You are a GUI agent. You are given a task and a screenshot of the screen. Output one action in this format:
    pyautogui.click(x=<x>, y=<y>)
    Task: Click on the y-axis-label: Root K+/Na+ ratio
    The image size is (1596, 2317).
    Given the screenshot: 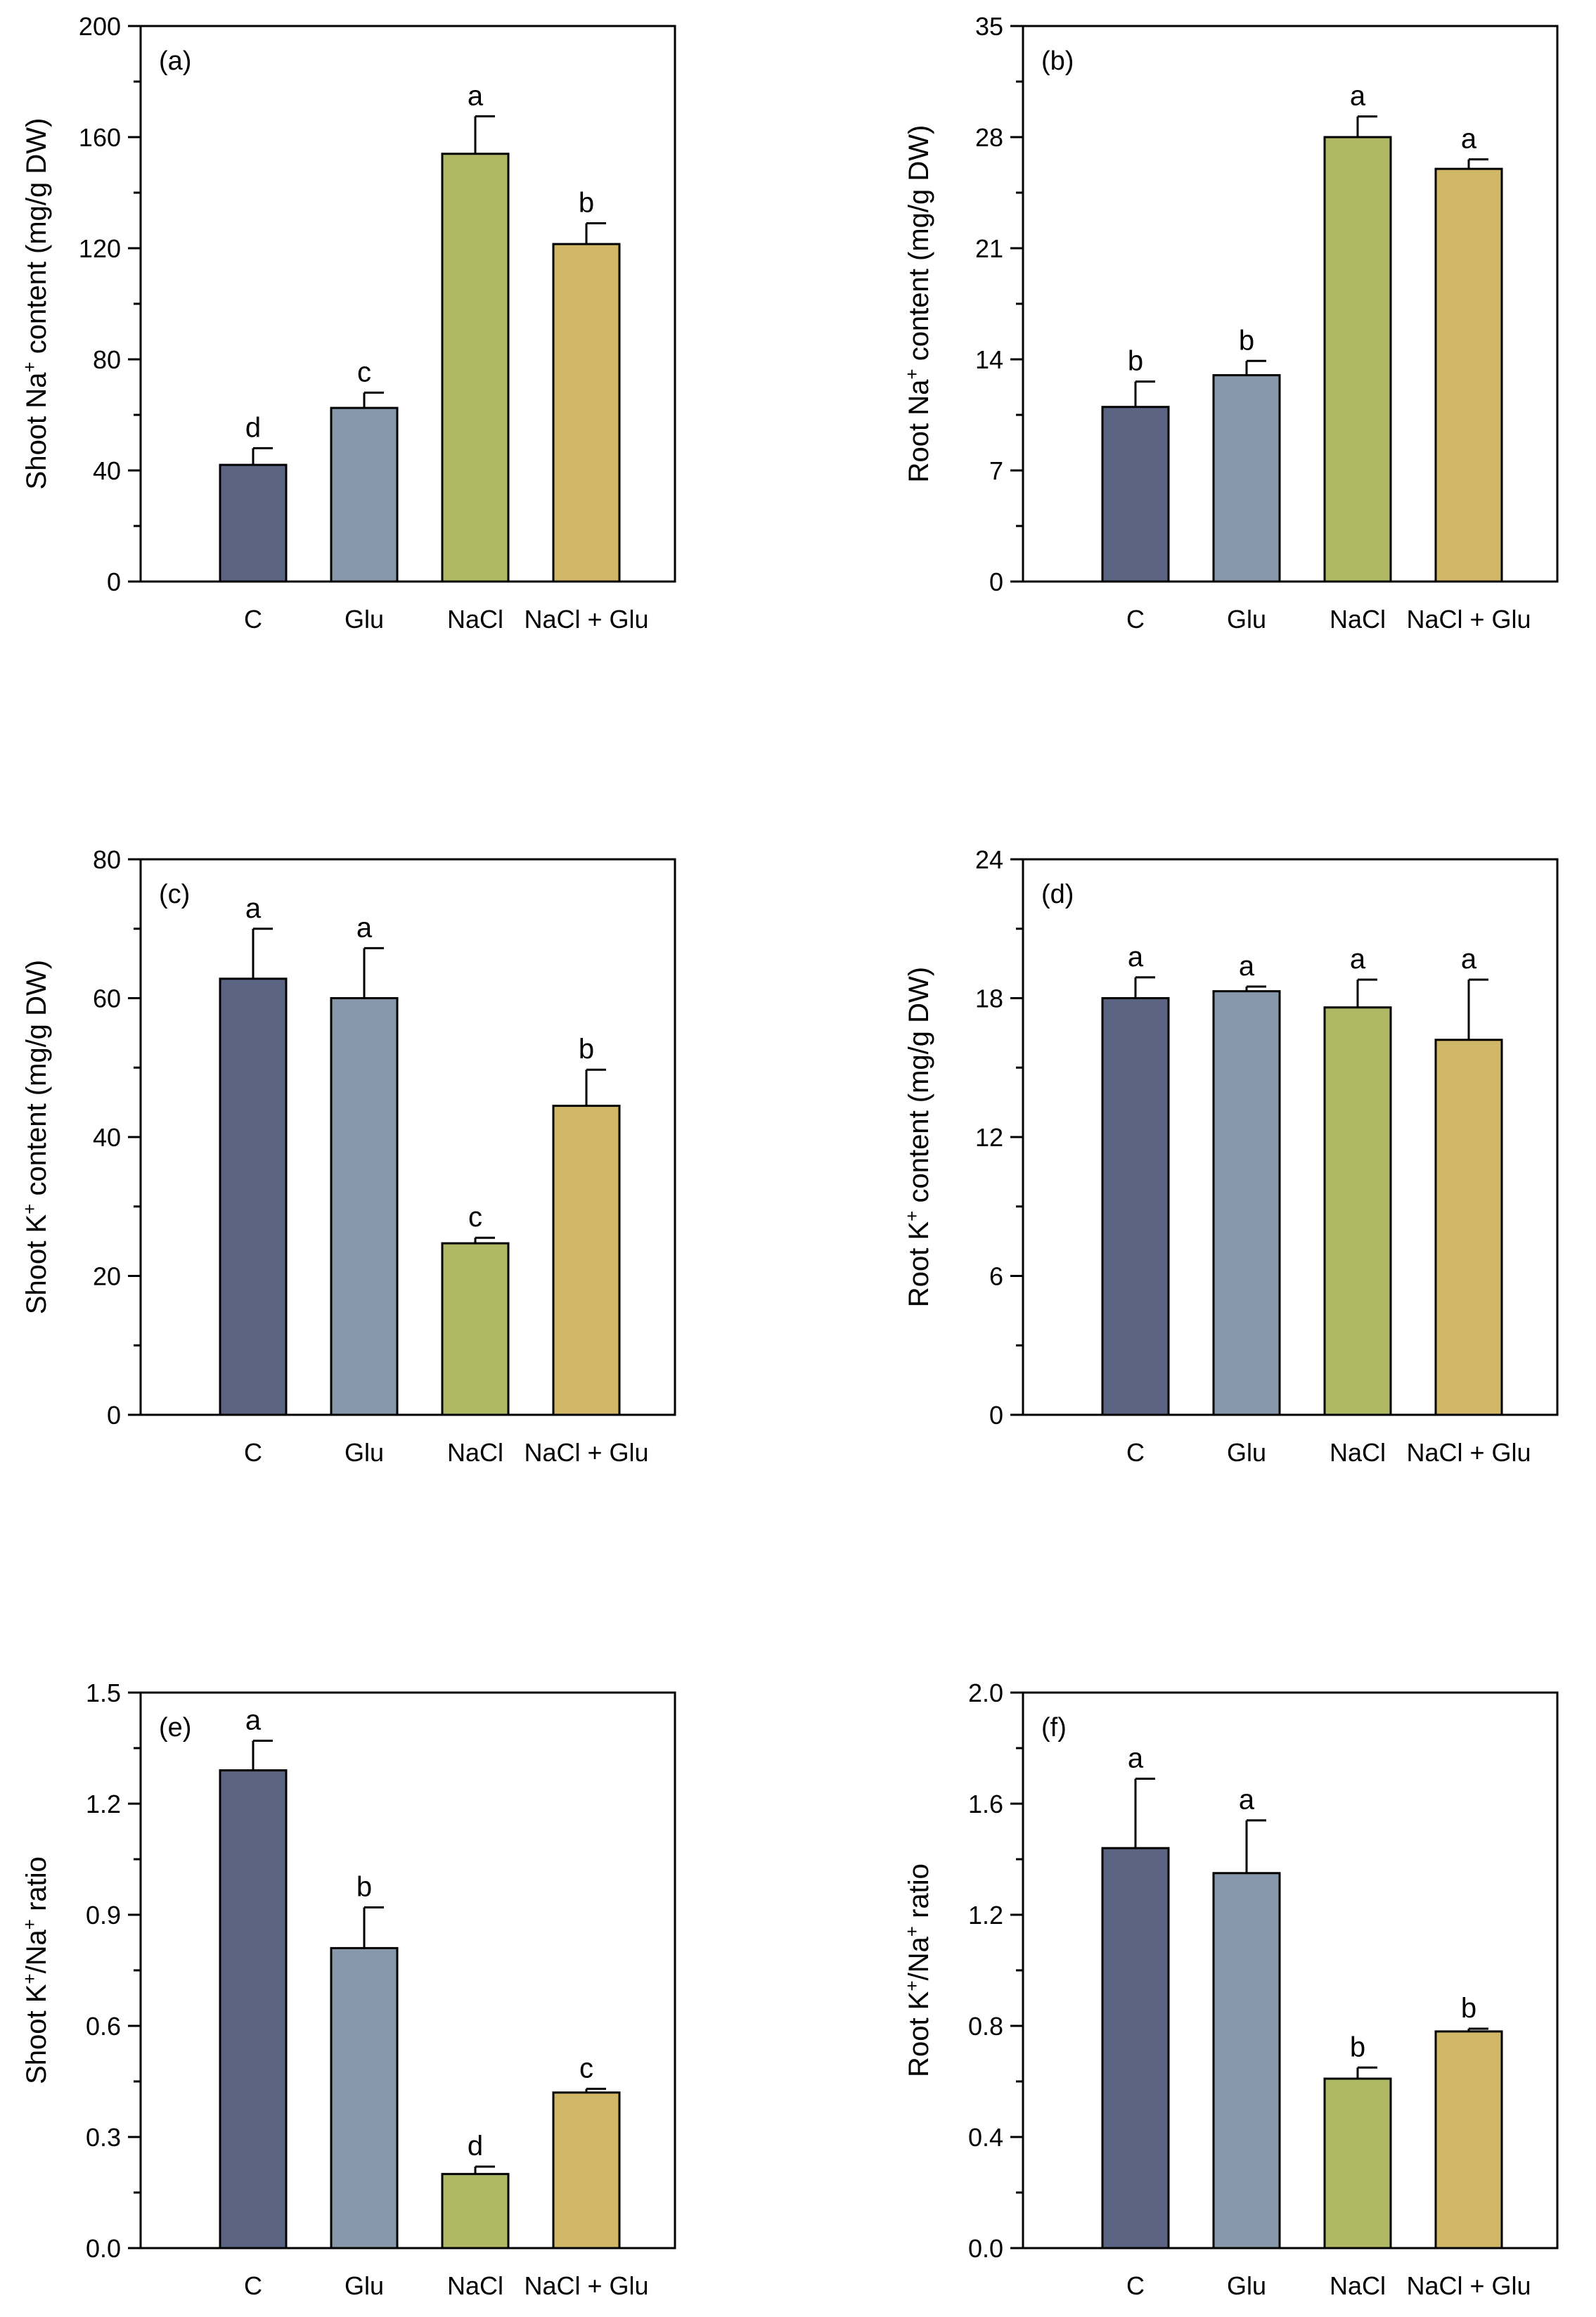 What is the action you would take?
    pyautogui.click(x=917, y=1970)
    